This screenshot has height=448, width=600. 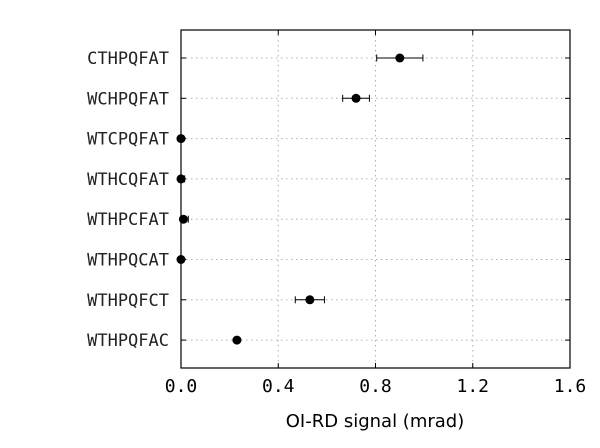 What do you see at coordinates (128, 59) in the screenshot?
I see `category-label: CTHPQFAT` at bounding box center [128, 59].